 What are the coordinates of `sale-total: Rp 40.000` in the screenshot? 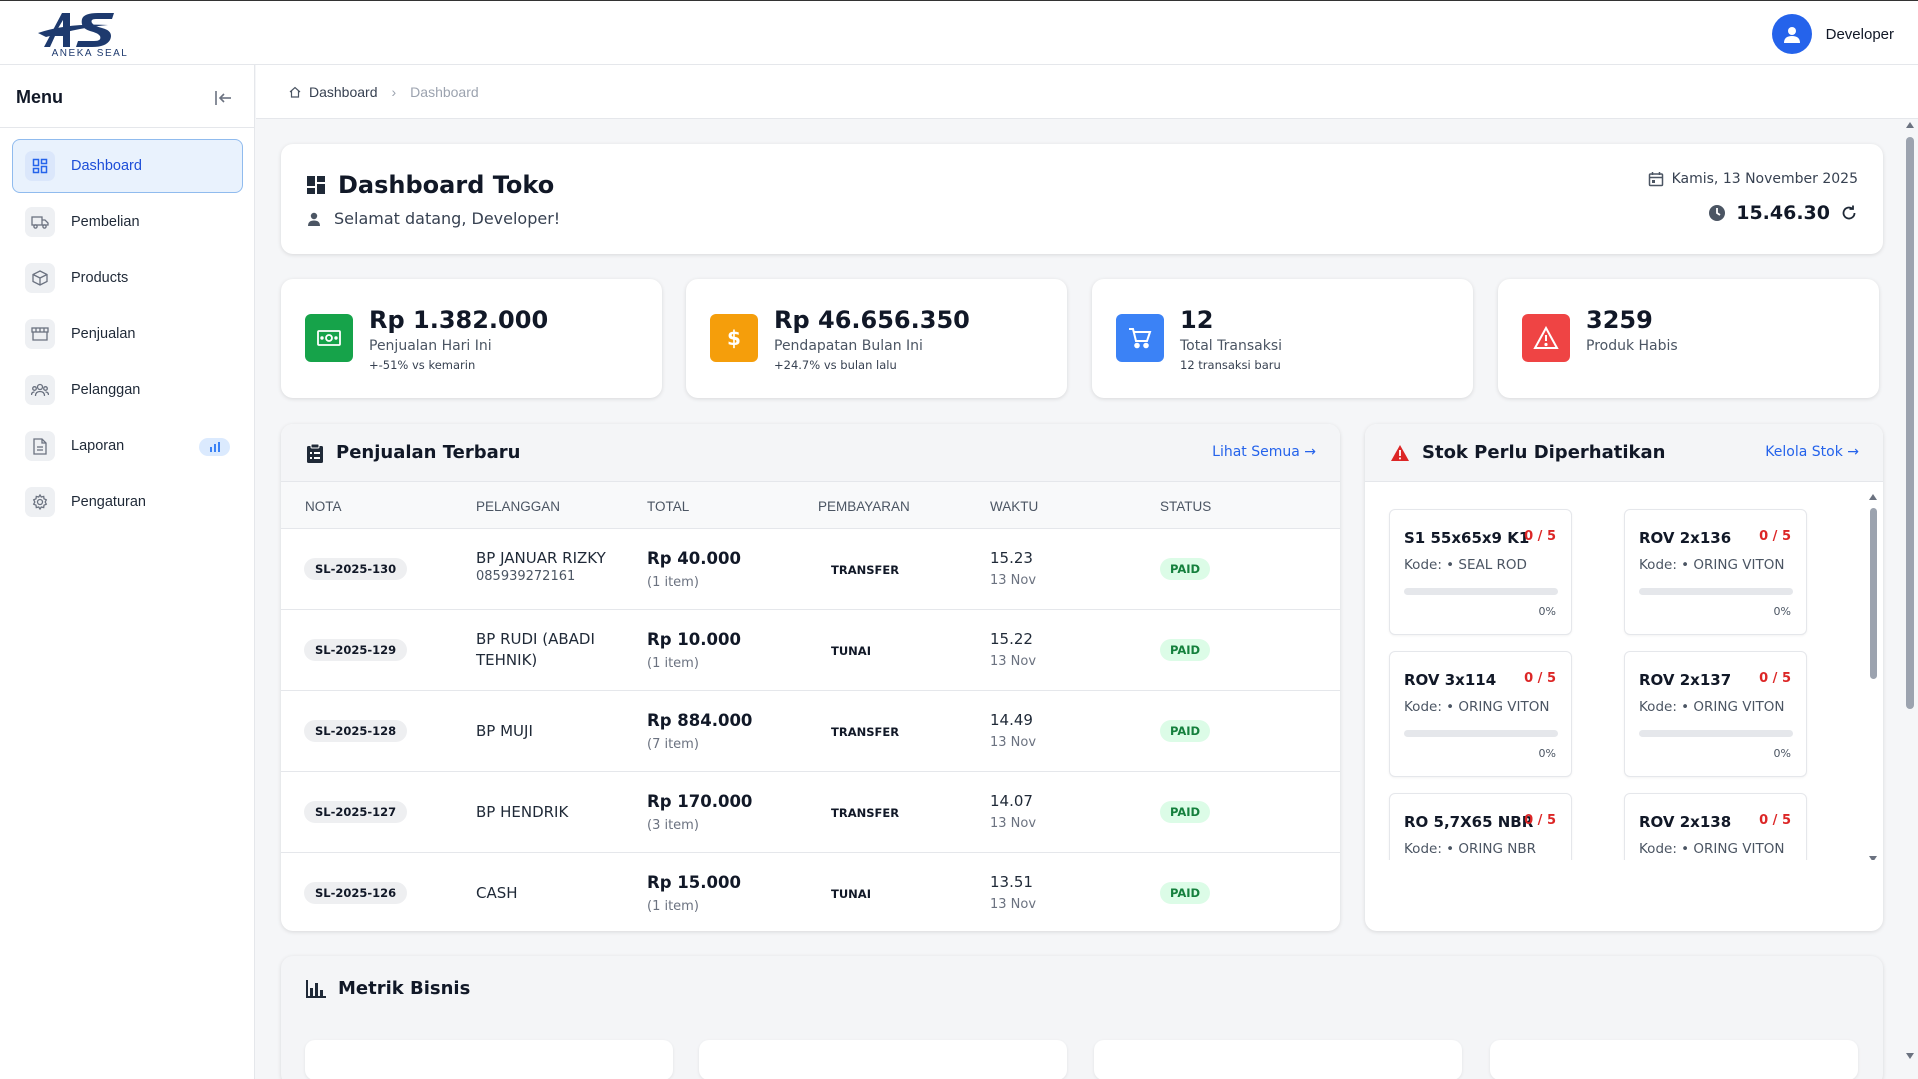 It's located at (694, 558).